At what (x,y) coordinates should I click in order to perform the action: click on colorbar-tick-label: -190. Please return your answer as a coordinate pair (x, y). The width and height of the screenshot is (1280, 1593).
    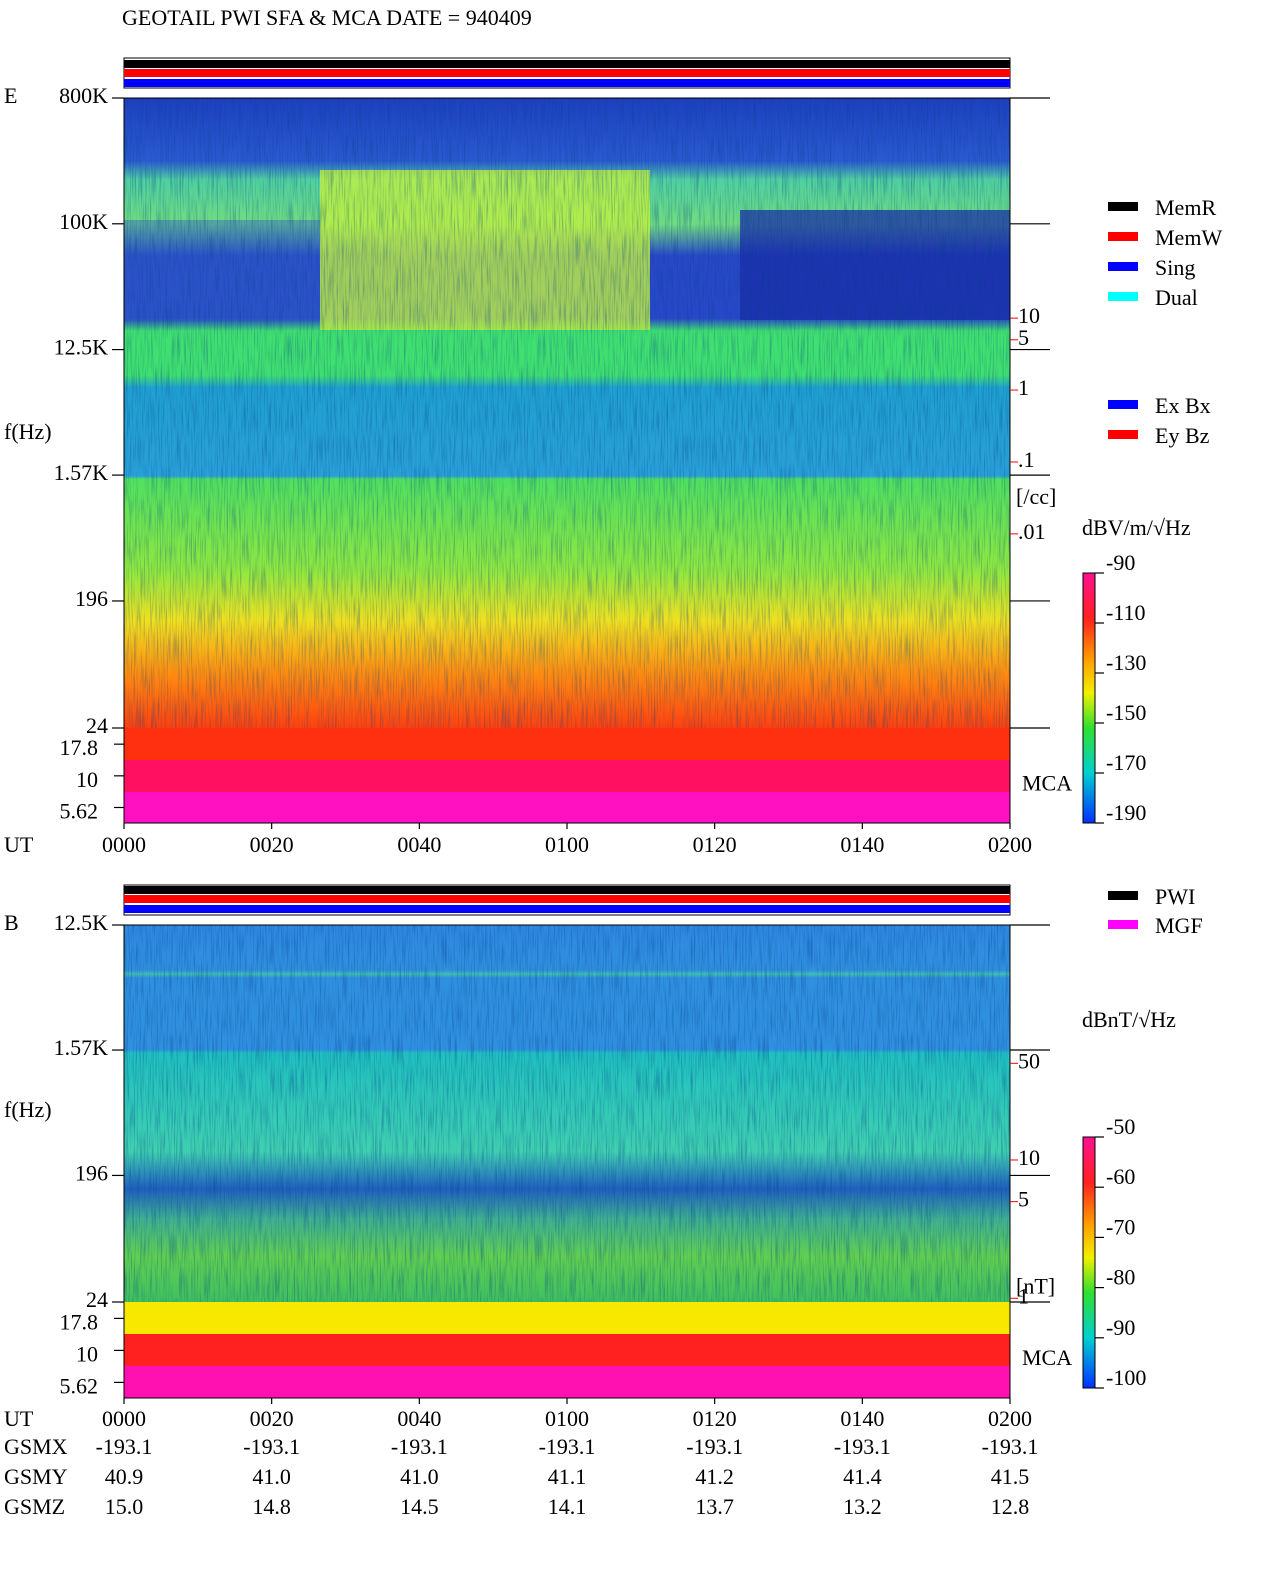
    Looking at the image, I should click on (1126, 812).